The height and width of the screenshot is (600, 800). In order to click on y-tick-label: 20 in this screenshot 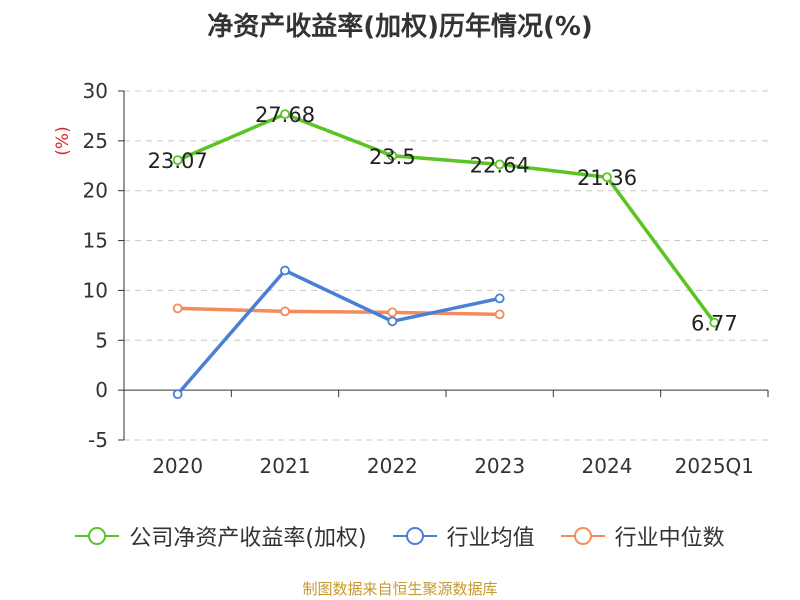, I will do `click(95, 191)`.